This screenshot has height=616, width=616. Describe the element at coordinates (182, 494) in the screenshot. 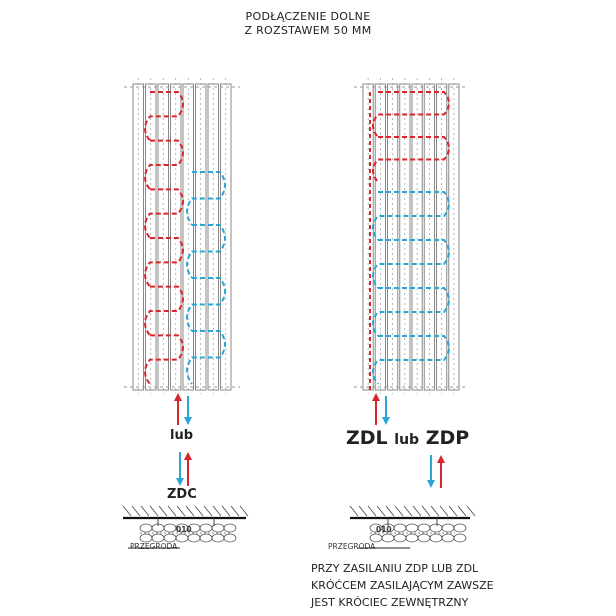

I see `left-connector-code: ZDC` at that location.